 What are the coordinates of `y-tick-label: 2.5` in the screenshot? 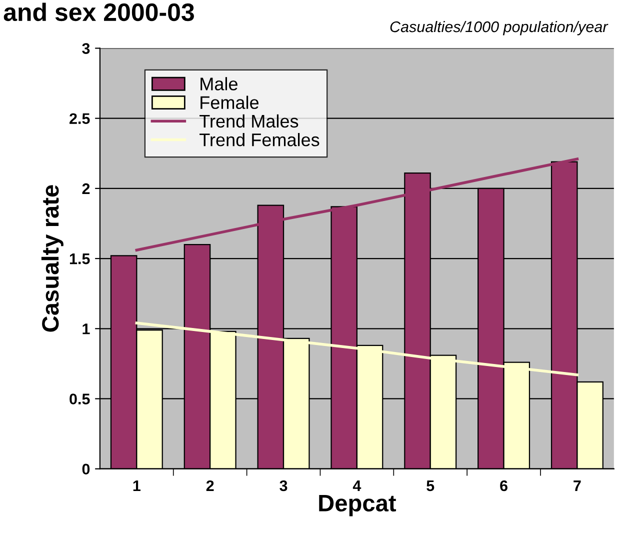 It's located at (80, 118).